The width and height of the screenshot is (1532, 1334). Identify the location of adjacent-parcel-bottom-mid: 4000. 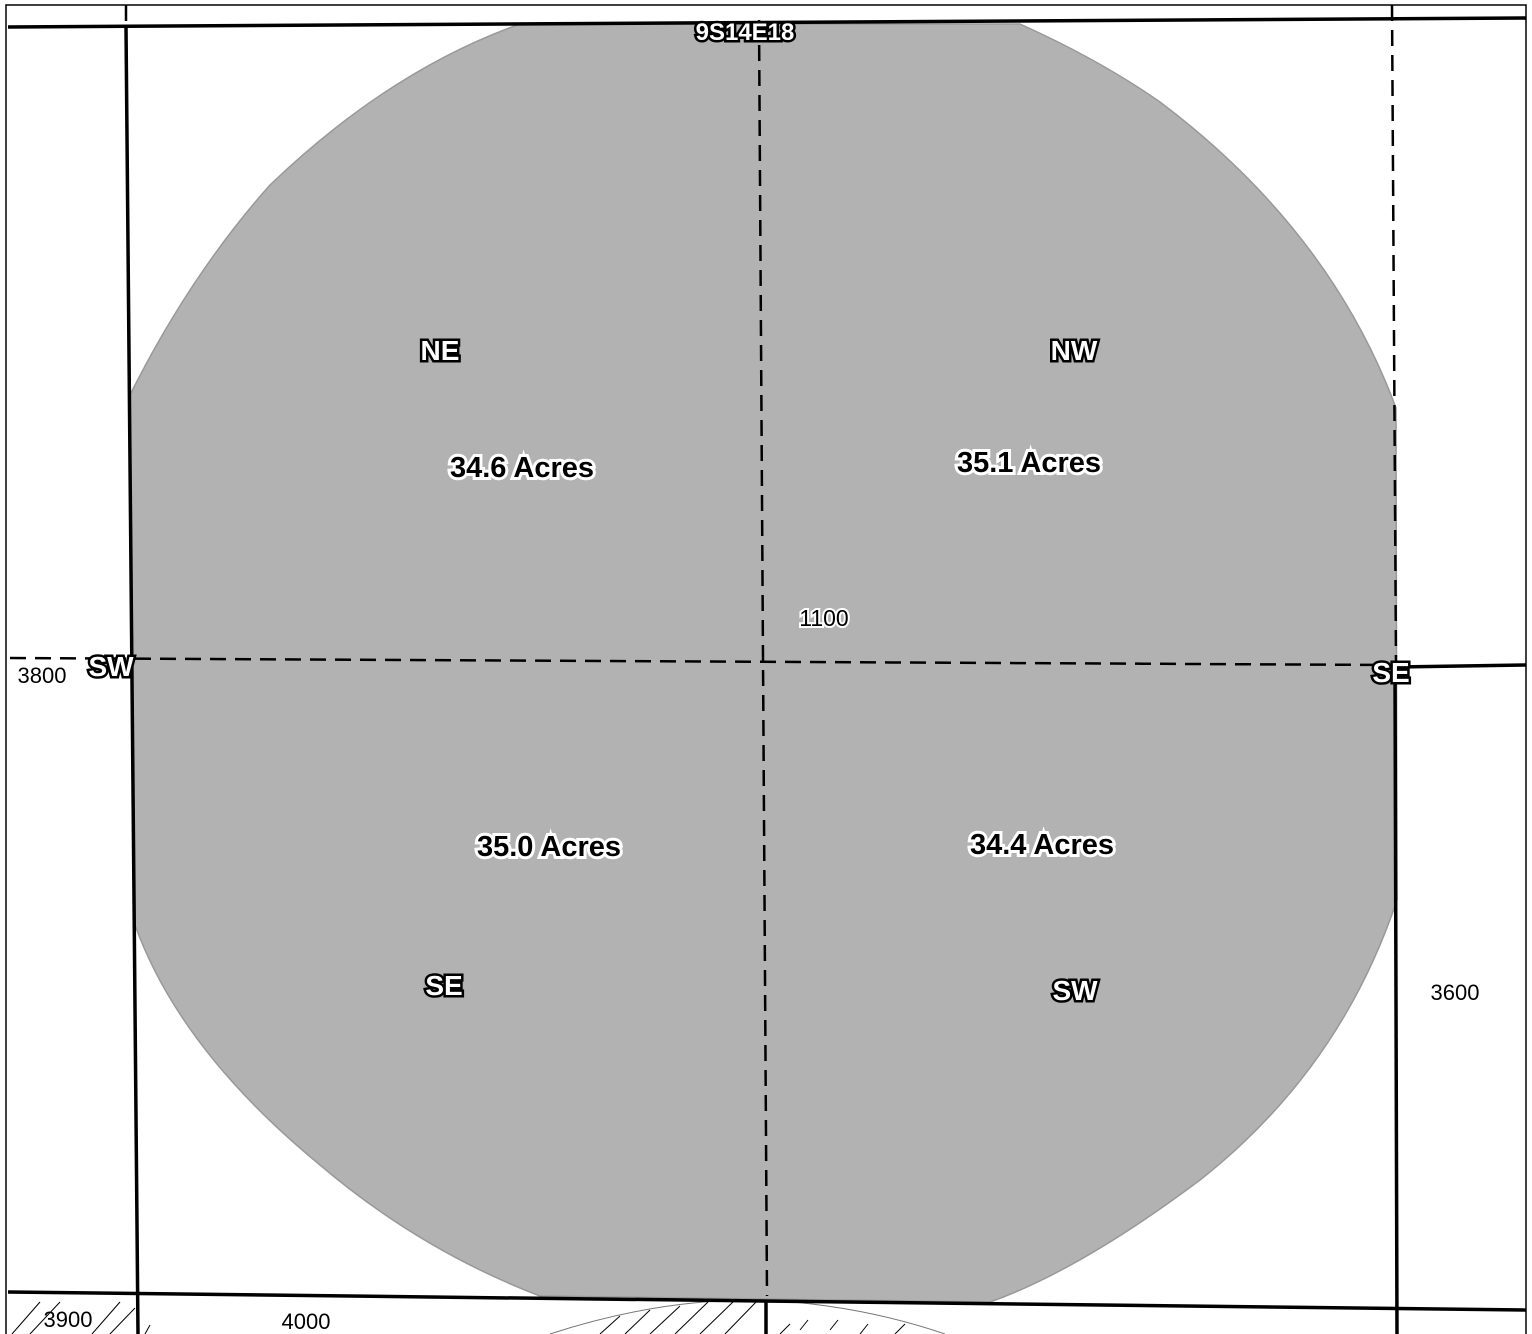
(306, 1321).